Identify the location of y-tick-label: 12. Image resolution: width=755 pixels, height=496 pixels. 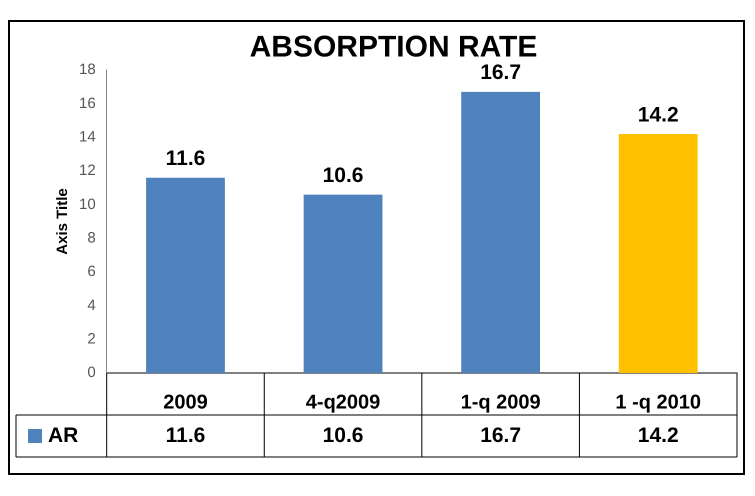
(87, 171).